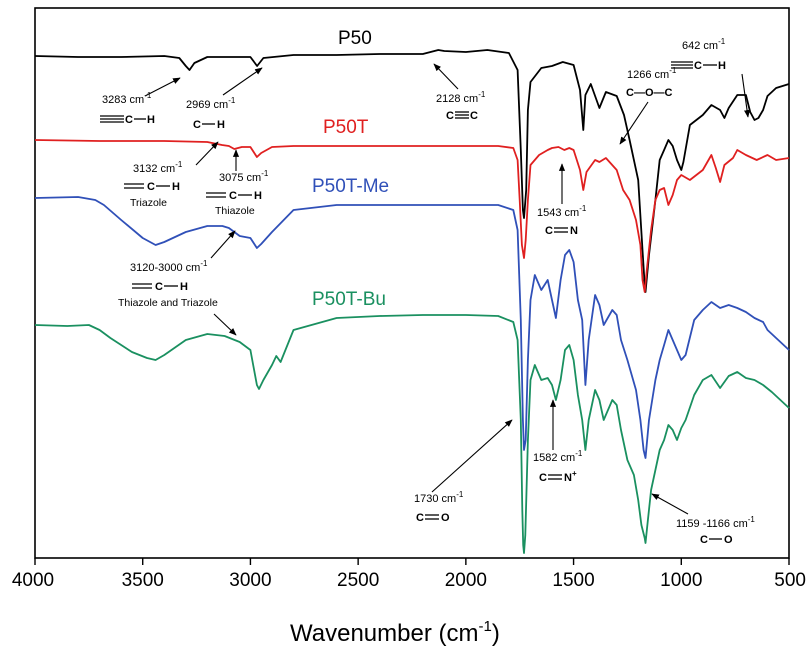 This screenshot has width=807, height=651. I want to click on ann-1266-bond: C—O—C, so click(649, 93).